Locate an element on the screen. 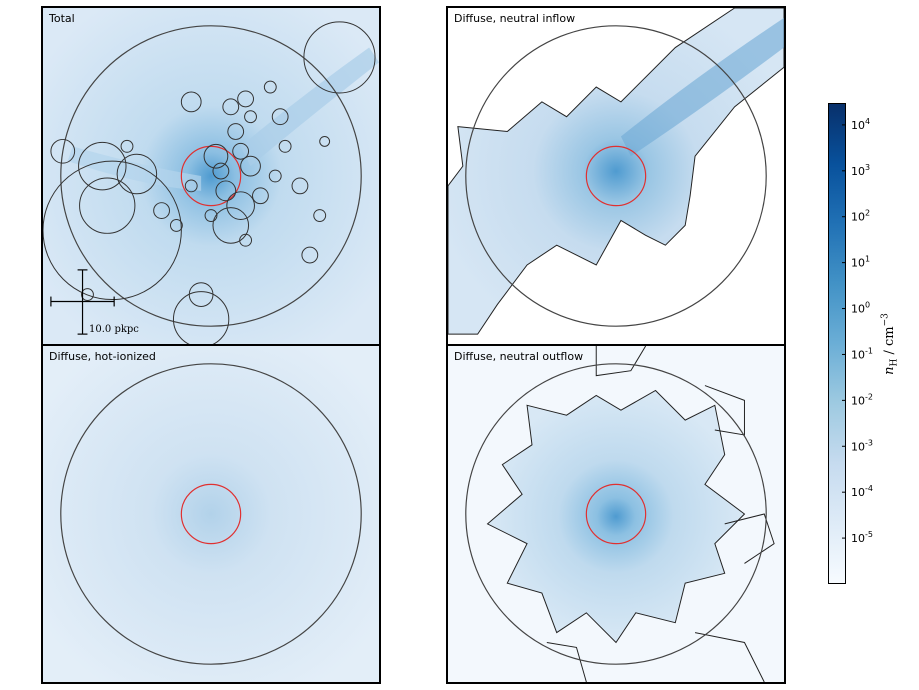 Image resolution: width=919 pixels, height=690 pixels. scale-bar is located at coordinates (82, 302).